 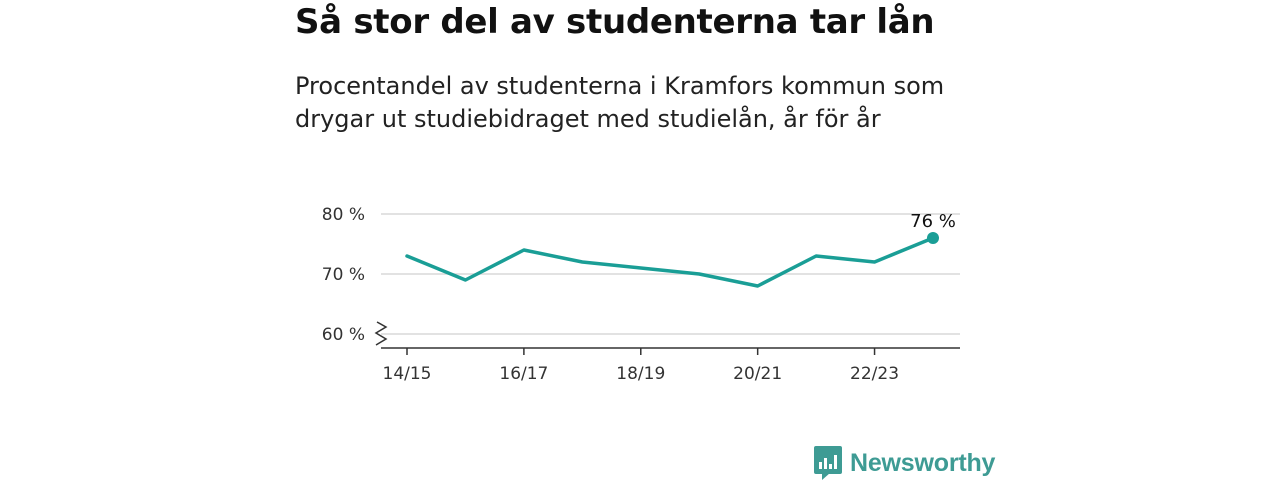 I want to click on series: 76 %, so click(x=680, y=249).